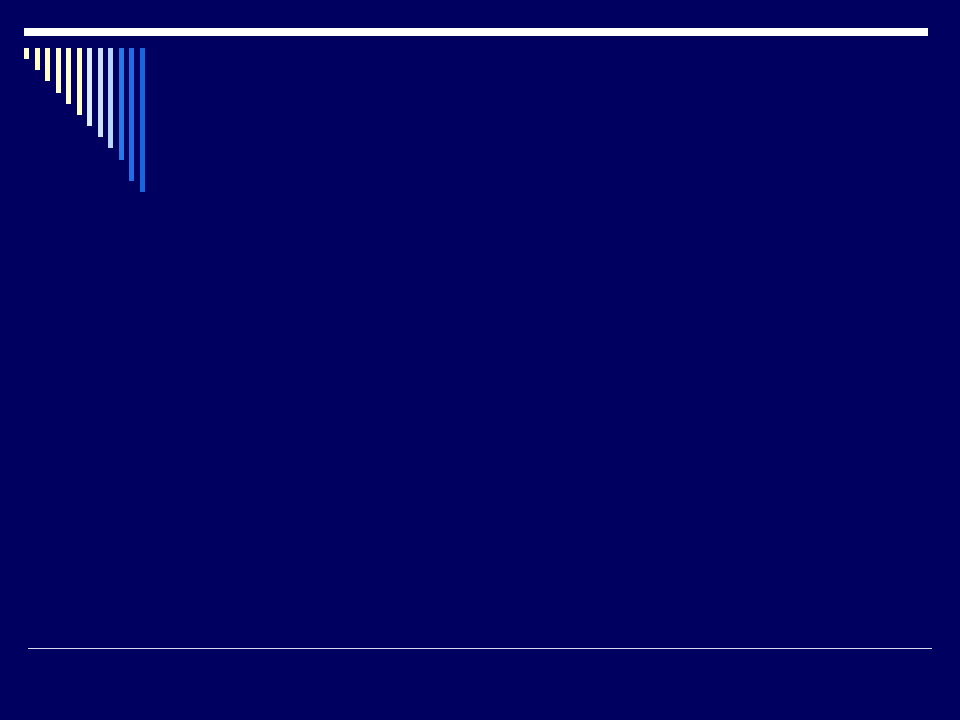 This screenshot has height=720, width=960. Describe the element at coordinates (94, 123) in the screenshot. I see `corner-stripe-decoration` at that location.